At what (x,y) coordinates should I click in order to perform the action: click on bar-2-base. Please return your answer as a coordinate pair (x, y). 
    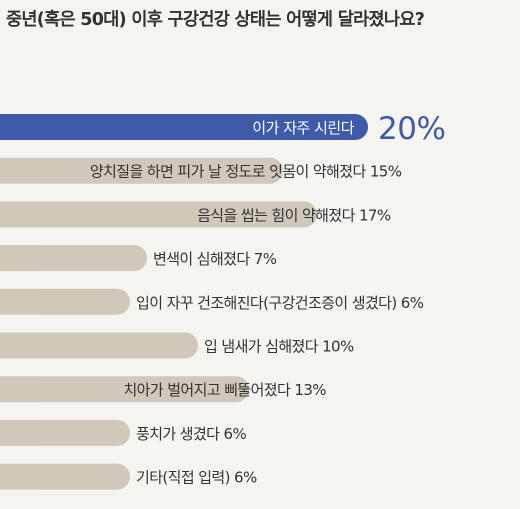
    Looking at the image, I should click on (20, 170).